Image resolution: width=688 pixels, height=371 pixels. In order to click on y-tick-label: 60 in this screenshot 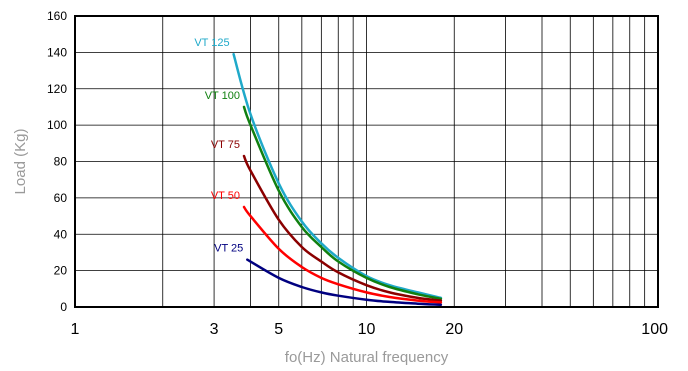, I will do `click(61, 198)`.